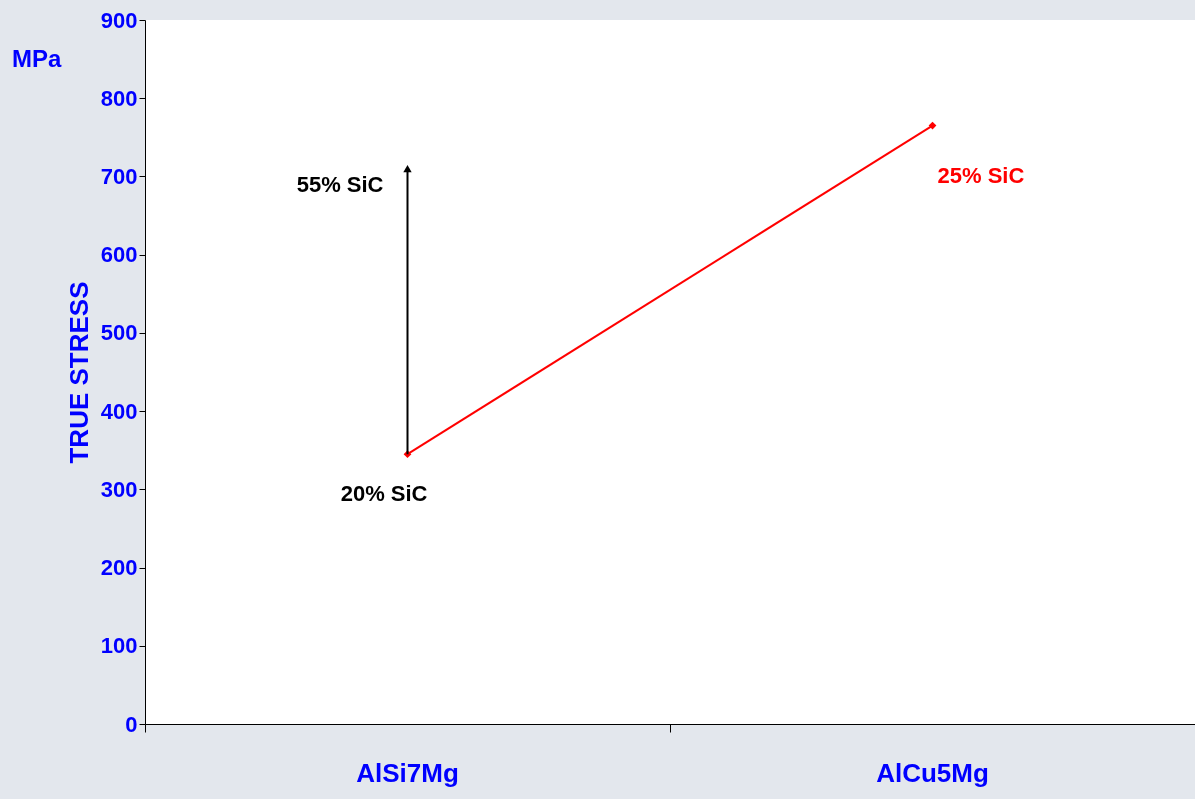 Image resolution: width=1195 pixels, height=799 pixels. I want to click on y-tick-label: 700, so click(119, 176).